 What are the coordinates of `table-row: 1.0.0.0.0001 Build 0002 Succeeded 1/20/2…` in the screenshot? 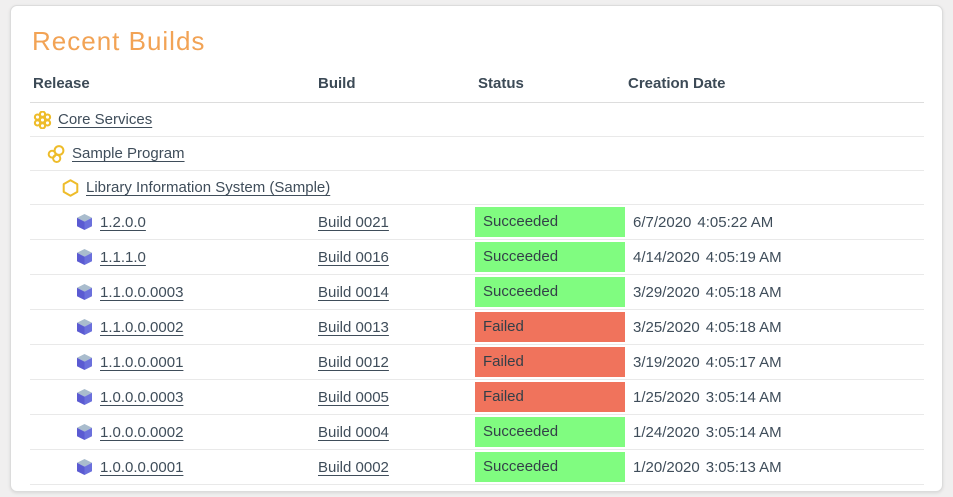 It's located at (477, 467).